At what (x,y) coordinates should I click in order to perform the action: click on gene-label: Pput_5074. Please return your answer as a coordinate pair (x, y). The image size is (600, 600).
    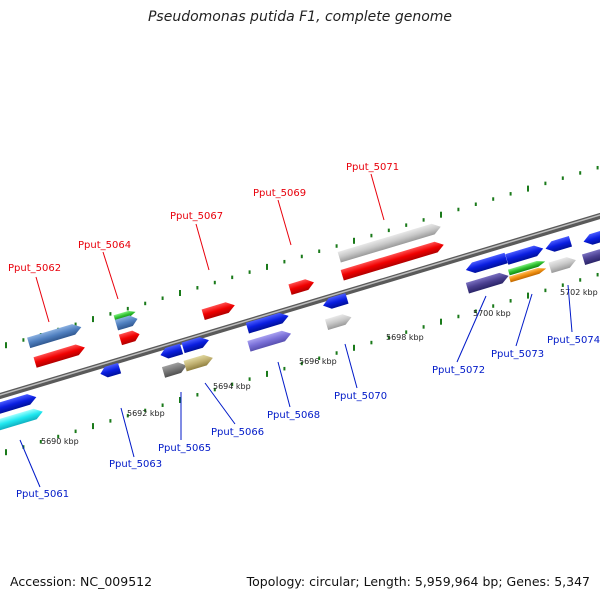
    Looking at the image, I should click on (573, 340).